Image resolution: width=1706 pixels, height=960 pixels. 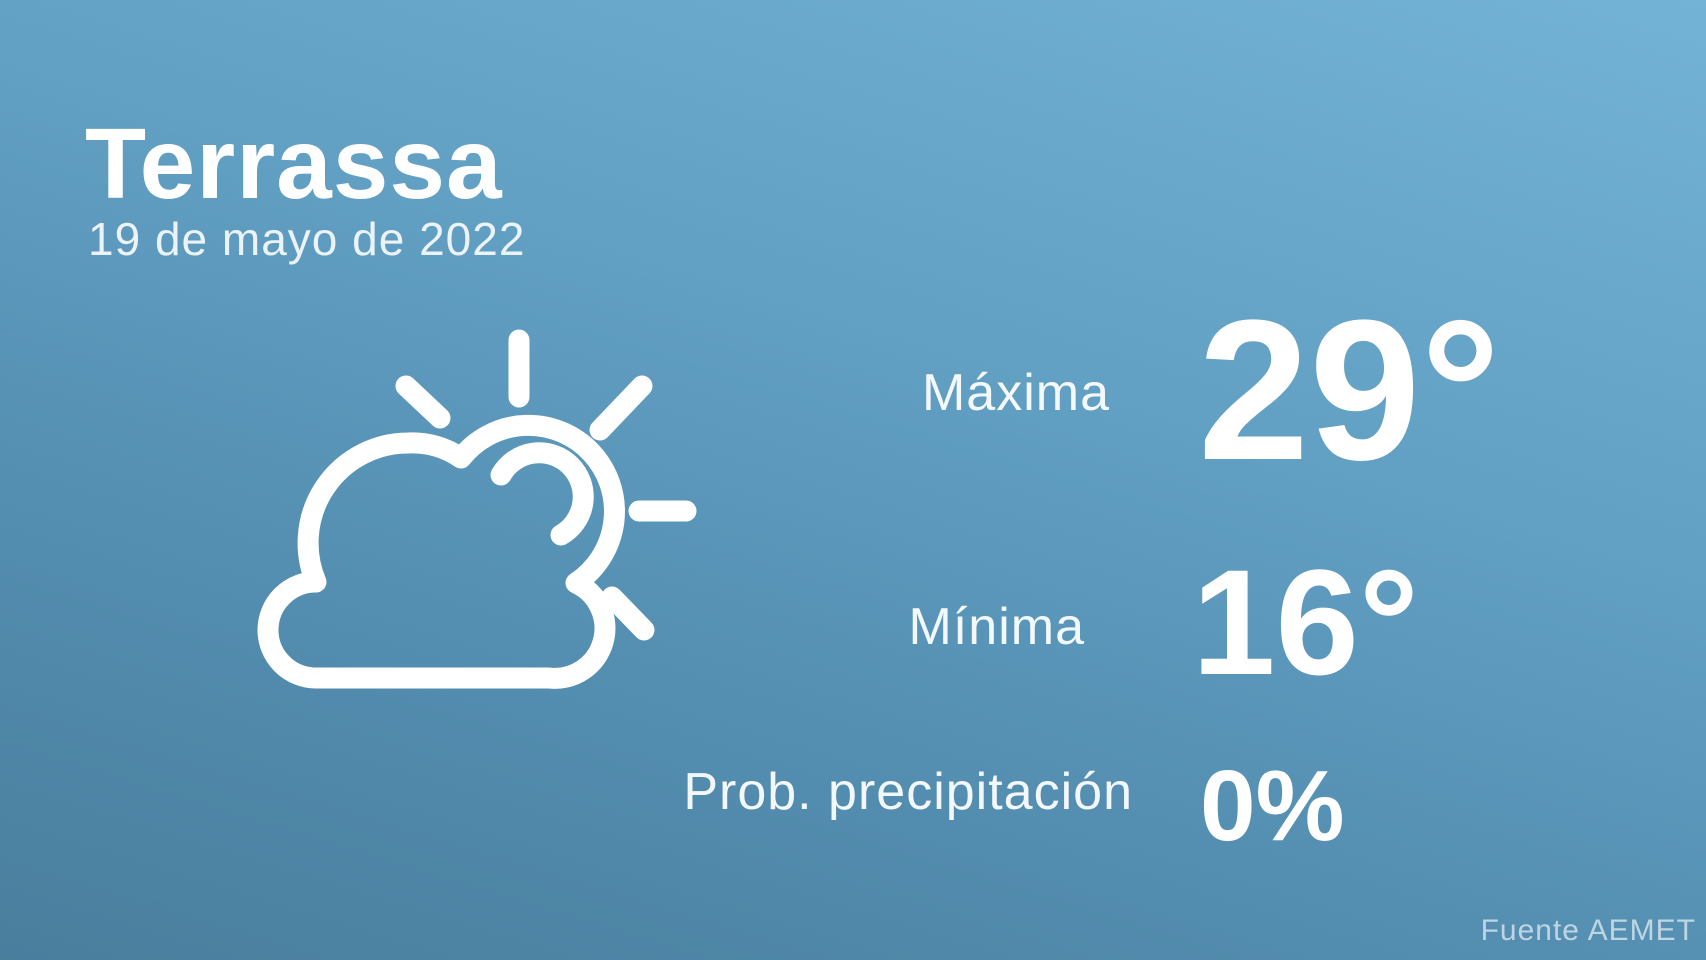 I want to click on partly-cloudy-icon, so click(x=475, y=500).